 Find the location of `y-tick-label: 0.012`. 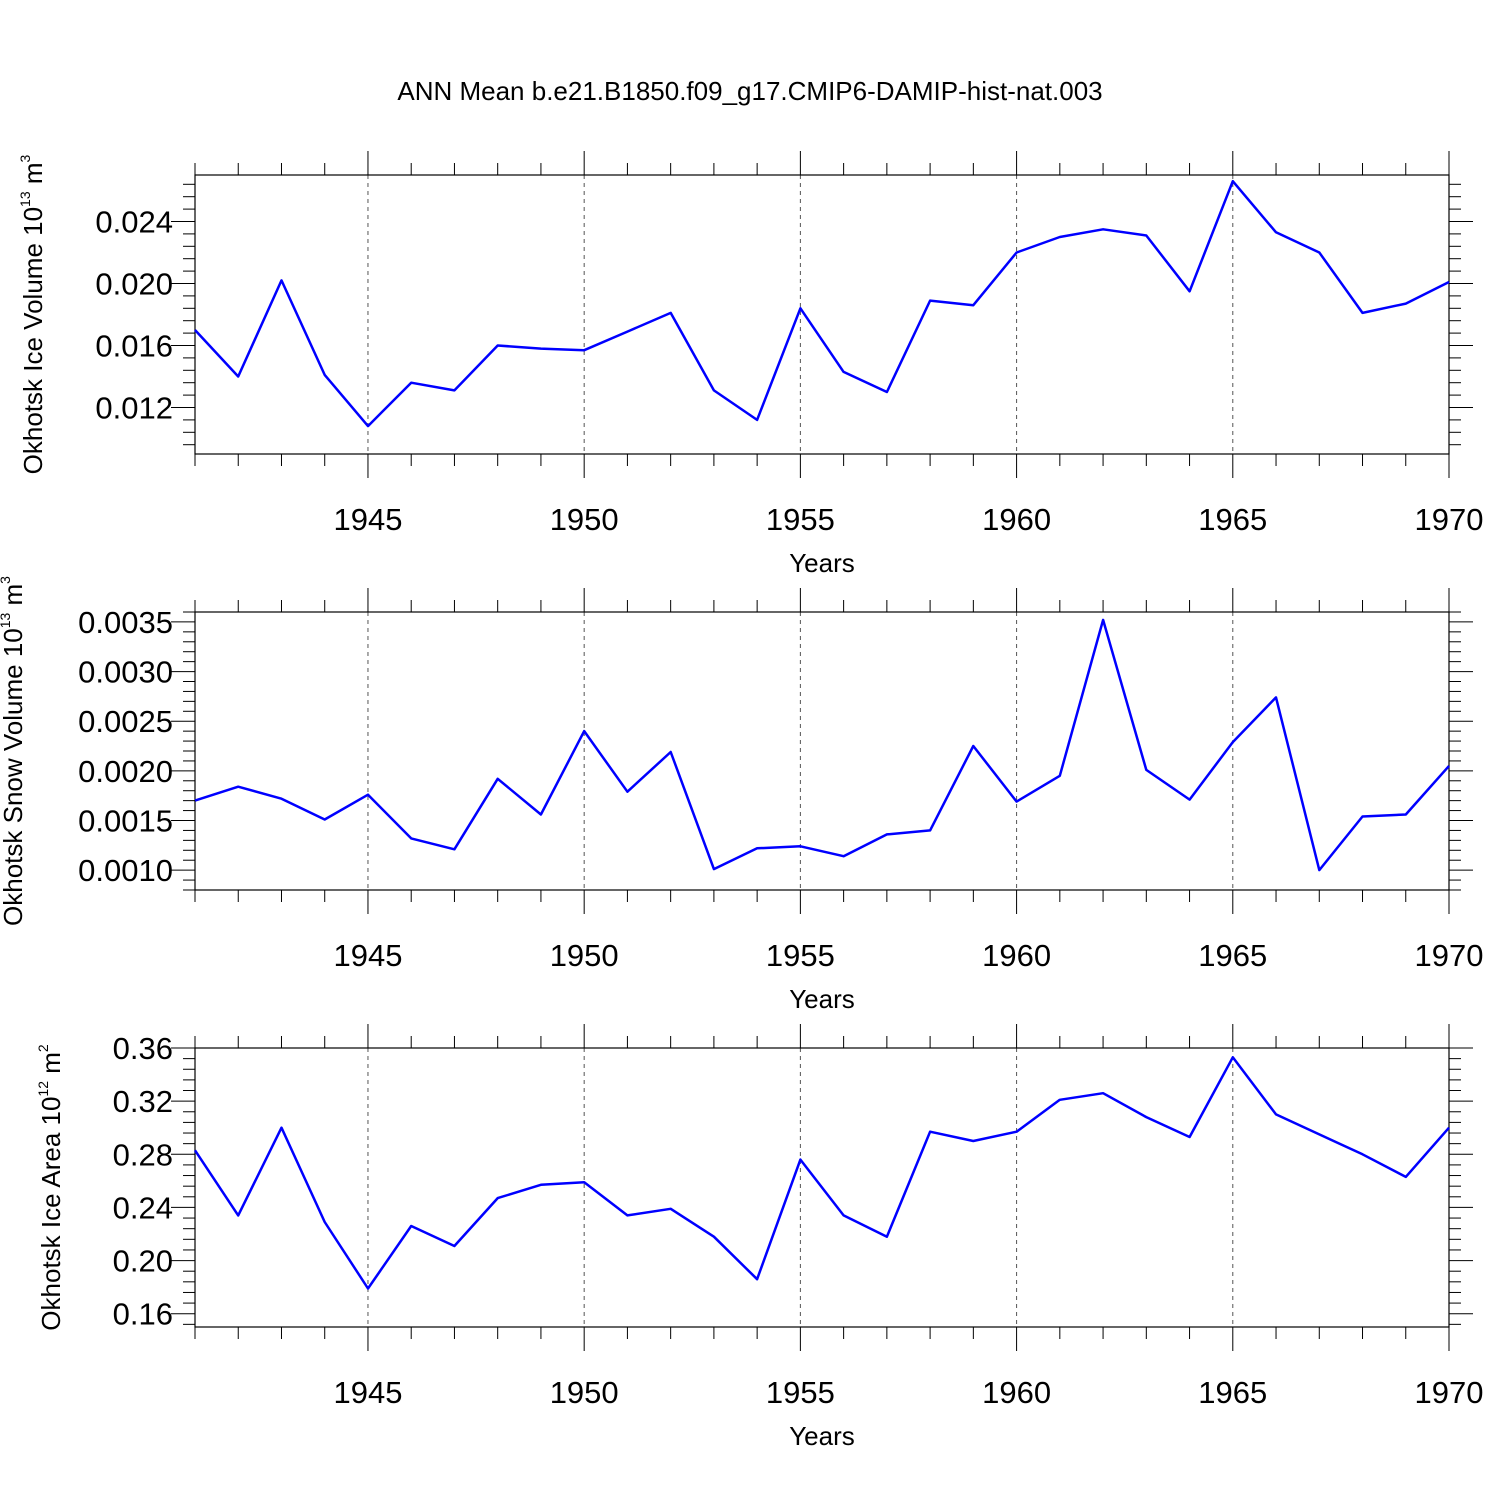

y-tick-label: 0.012 is located at coordinates (134, 408).